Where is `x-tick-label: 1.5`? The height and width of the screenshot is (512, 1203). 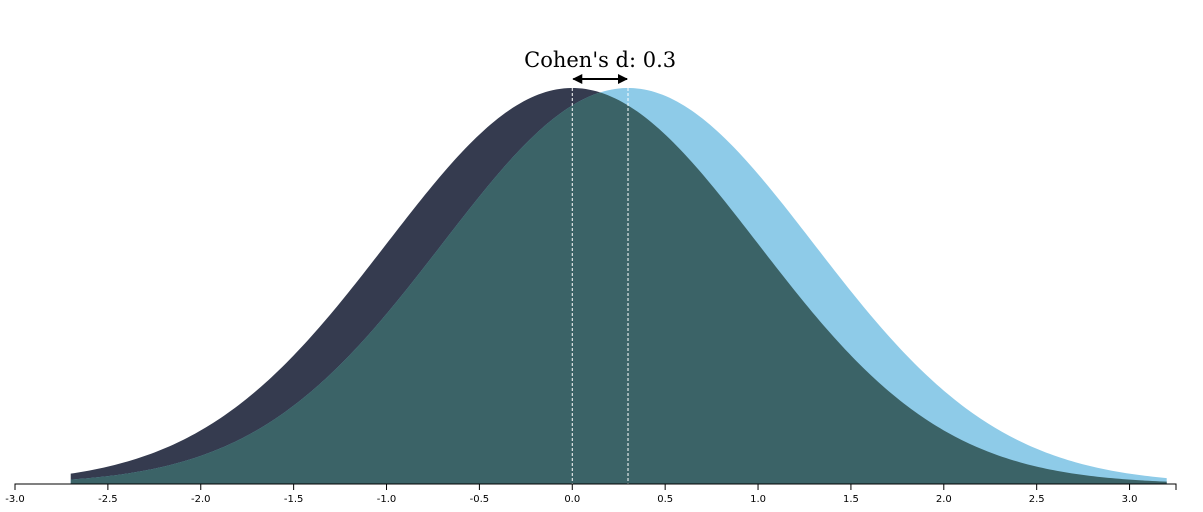 x-tick-label: 1.5 is located at coordinates (851, 499).